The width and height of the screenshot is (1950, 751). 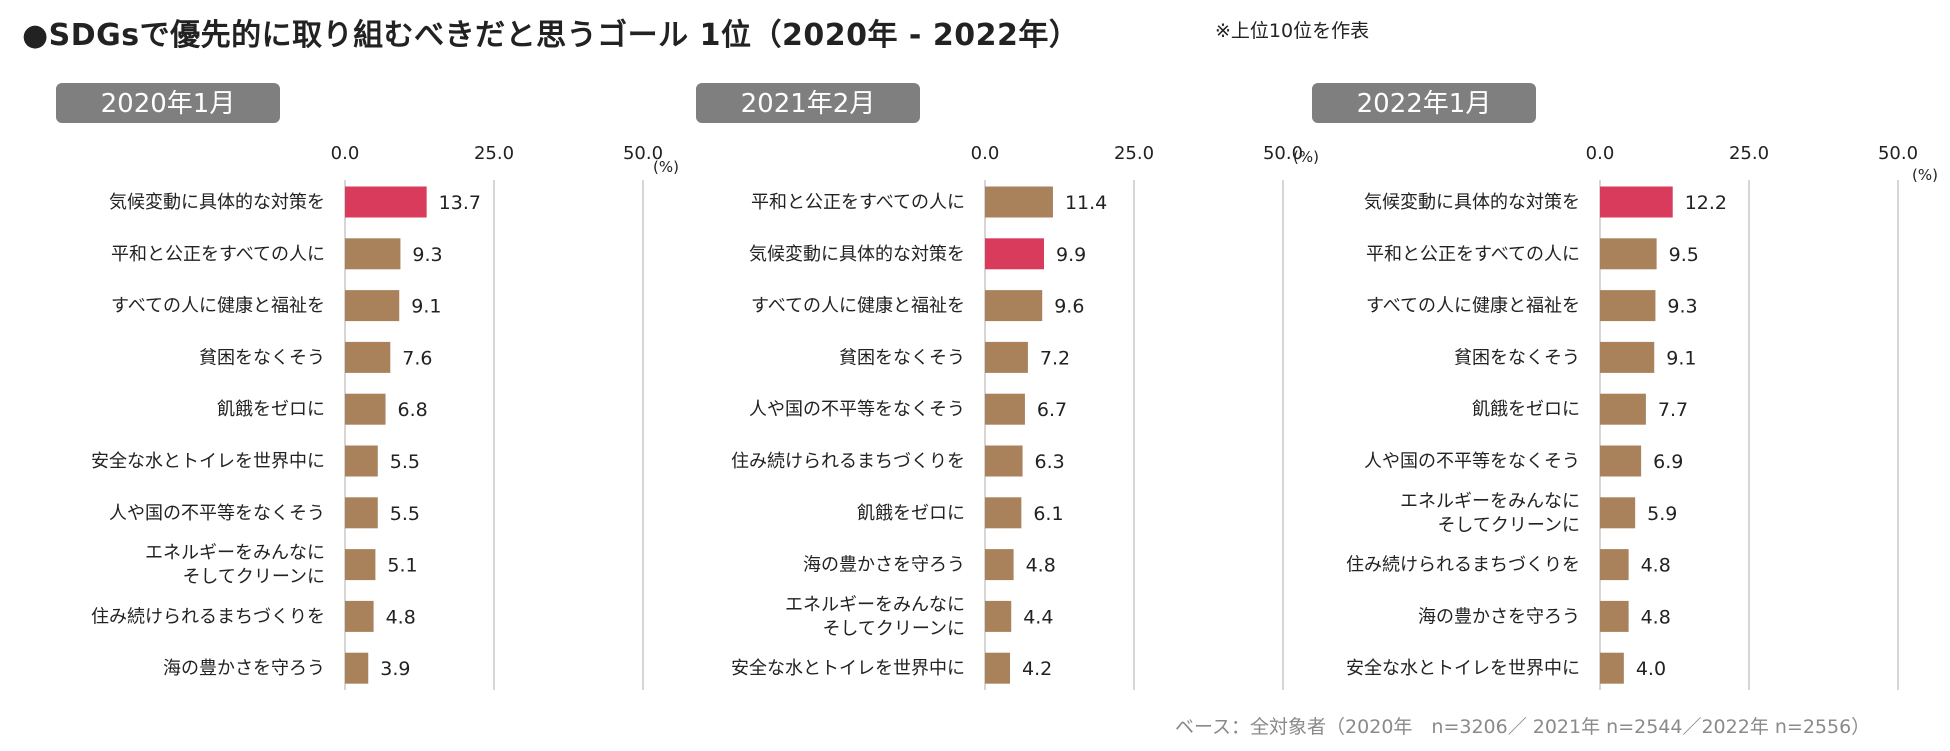 I want to click on data-label: 6.7, so click(x=1052, y=410).